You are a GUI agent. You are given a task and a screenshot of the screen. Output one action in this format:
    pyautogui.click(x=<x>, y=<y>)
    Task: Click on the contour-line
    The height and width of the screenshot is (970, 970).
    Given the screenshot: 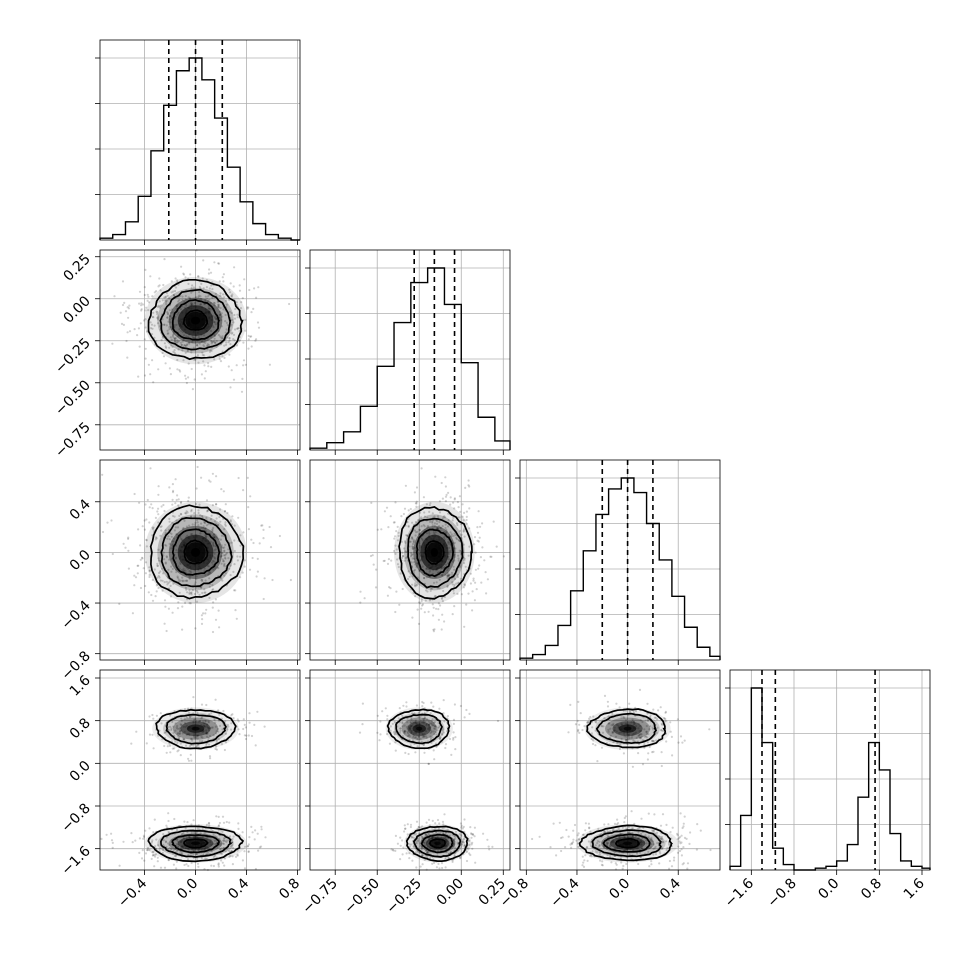 What is the action you would take?
    pyautogui.click(x=196, y=320)
    